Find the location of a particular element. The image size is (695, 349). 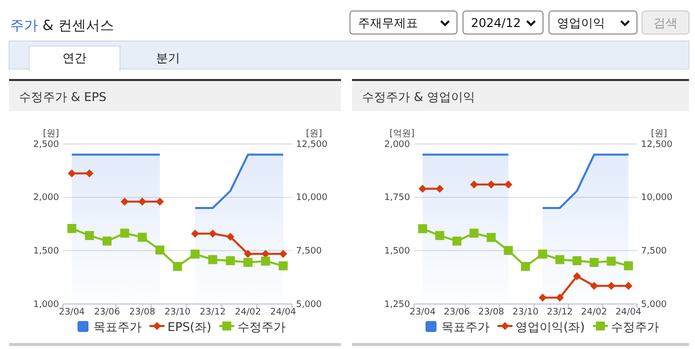

y-tick-label: 1,000 is located at coordinates (46, 305).